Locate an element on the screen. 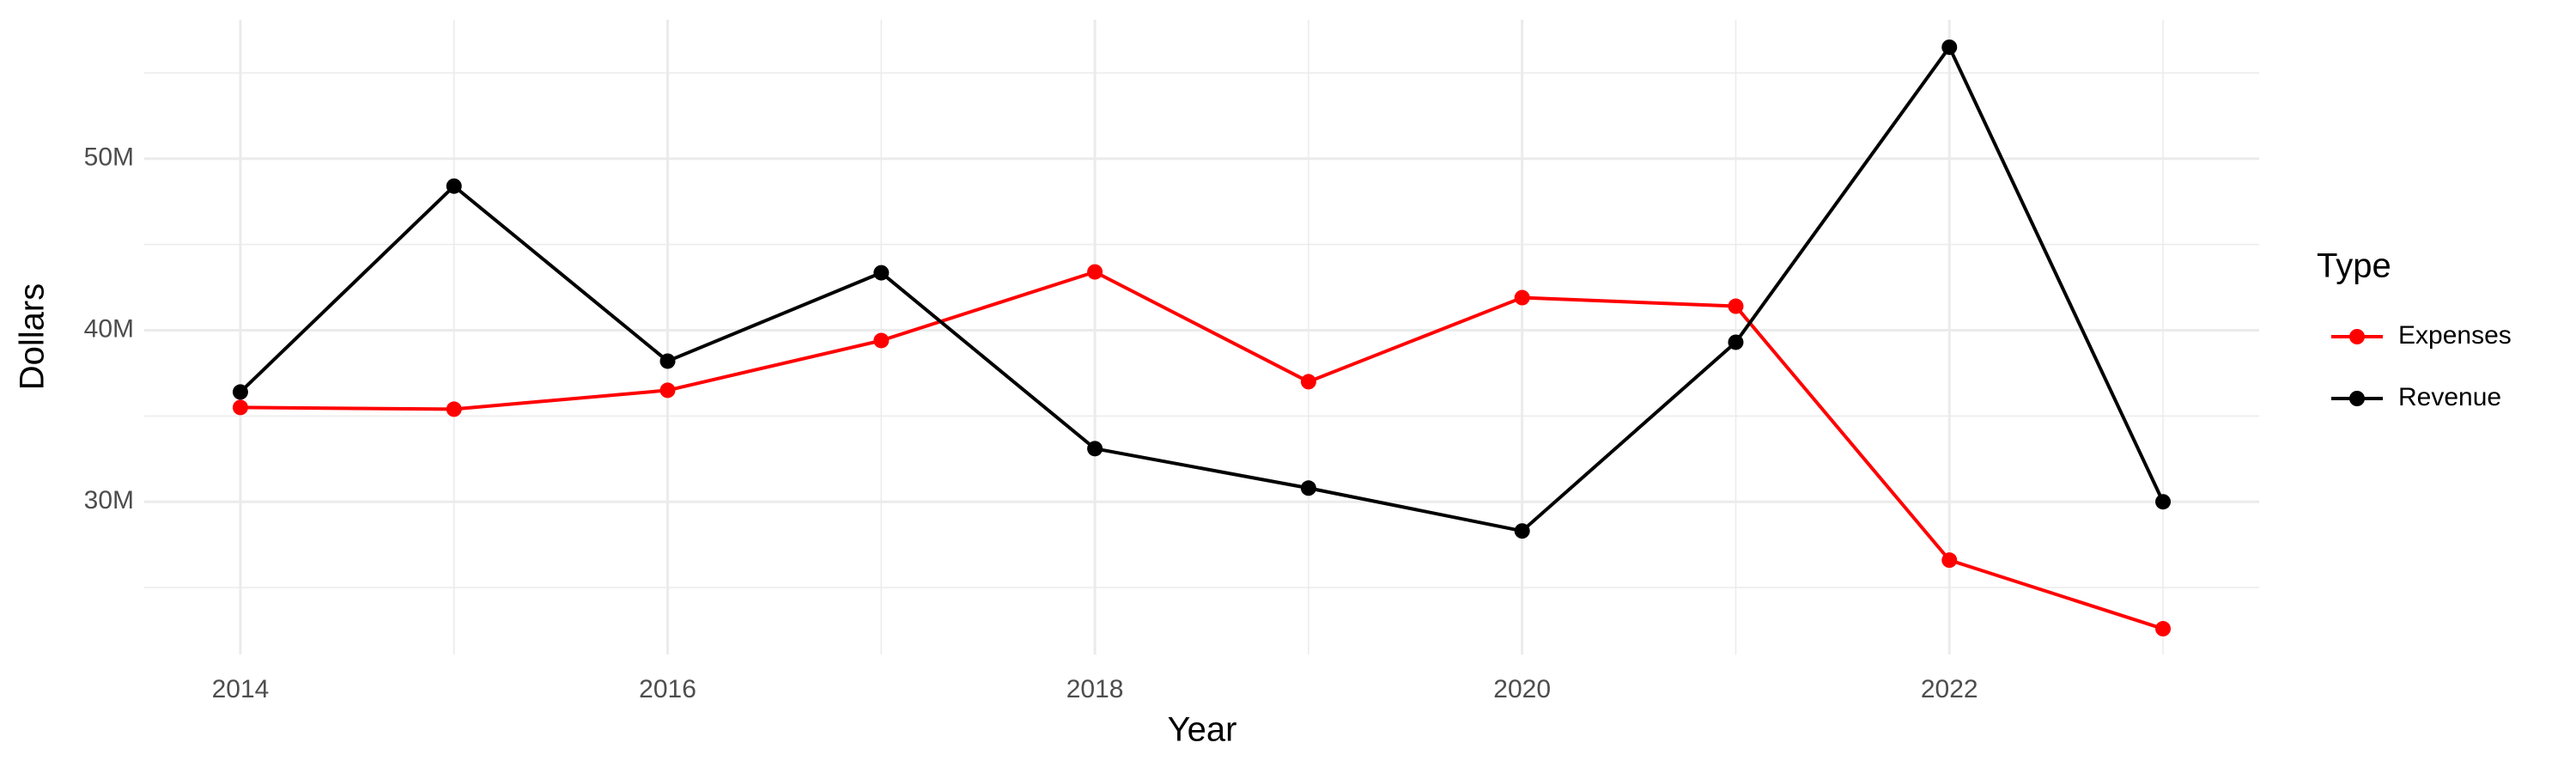  x-tick-label: 2020 is located at coordinates (1522, 689).